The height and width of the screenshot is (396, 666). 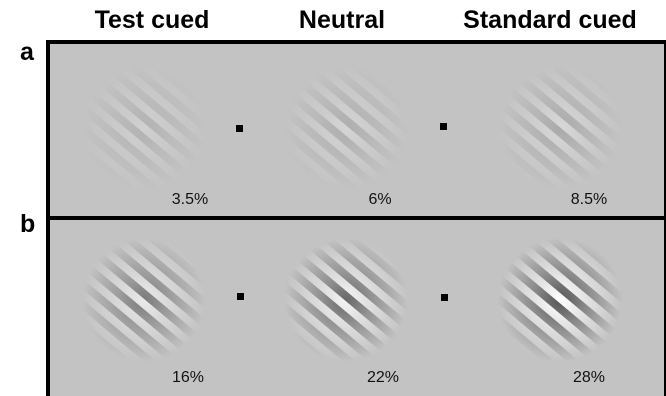 I want to click on contrast-label-b-neutral: 22%, so click(x=383, y=377).